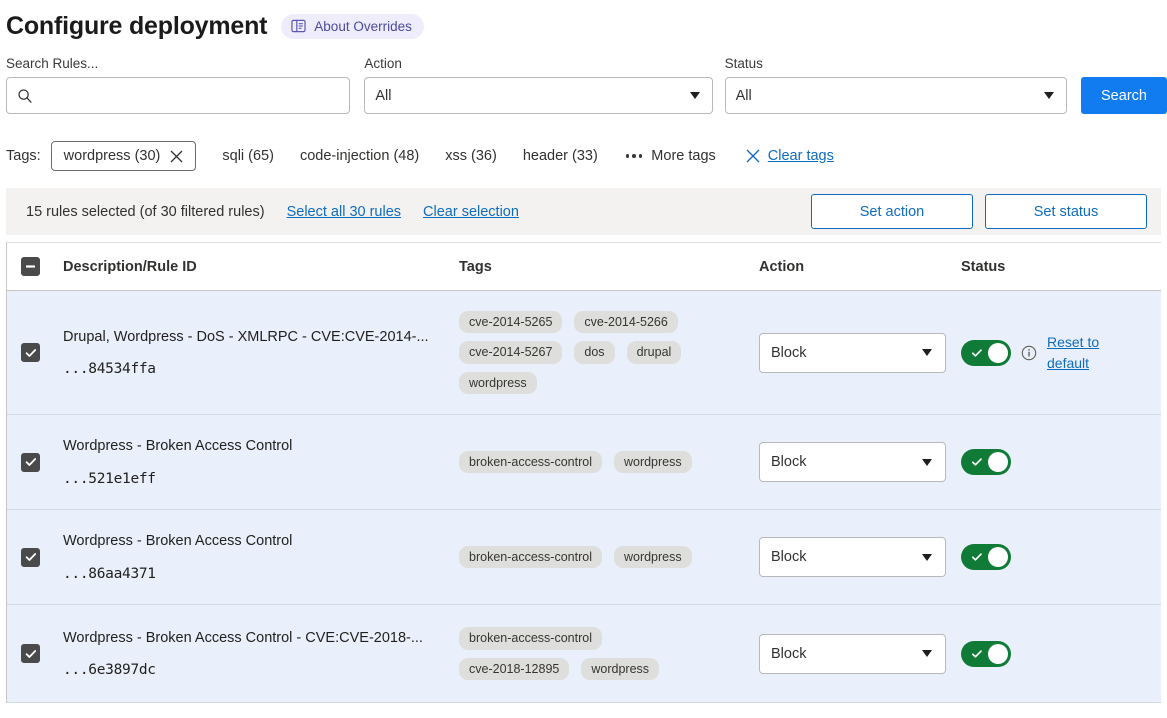  What do you see at coordinates (471, 156) in the screenshot?
I see `tag-option-xss: xss (36)` at bounding box center [471, 156].